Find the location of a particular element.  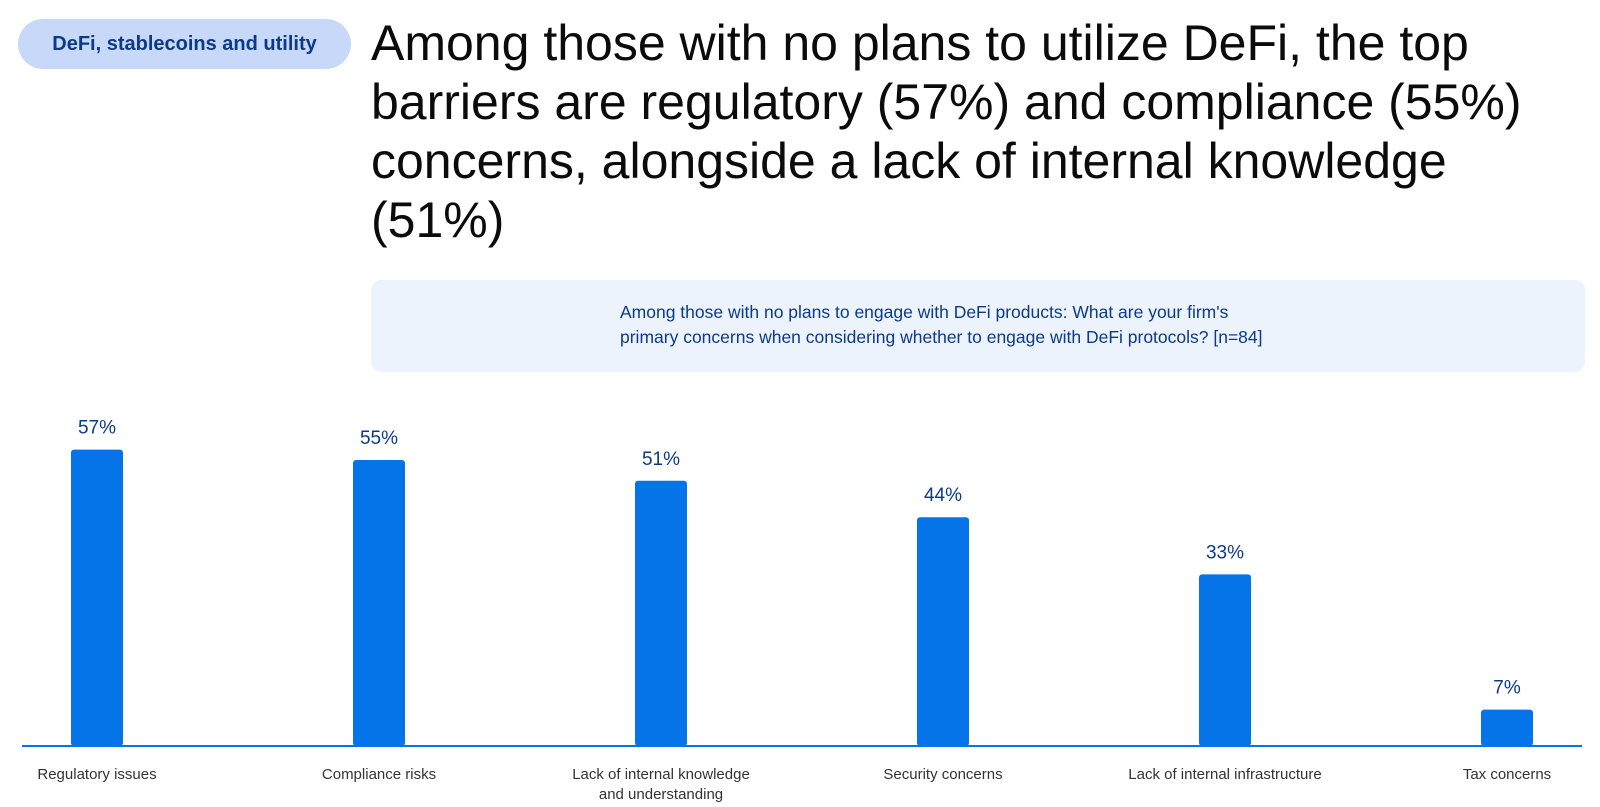

value-label-2: 55% is located at coordinates (379, 438).